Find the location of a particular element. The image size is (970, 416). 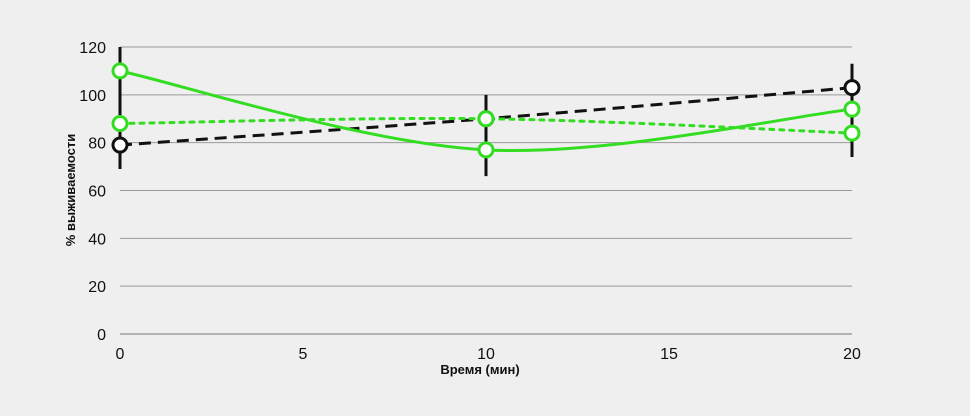

y-tick-label: 0 is located at coordinates (101, 335).